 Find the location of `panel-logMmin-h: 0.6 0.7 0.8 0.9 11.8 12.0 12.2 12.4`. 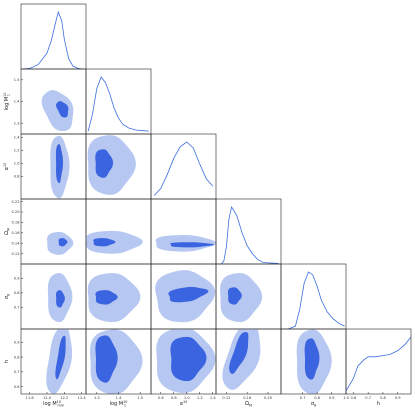

panel-logMmin-h: 0.6 0.7 0.8 0.9 11.8 12.0 12.2 12.4 is located at coordinates (50, 364).